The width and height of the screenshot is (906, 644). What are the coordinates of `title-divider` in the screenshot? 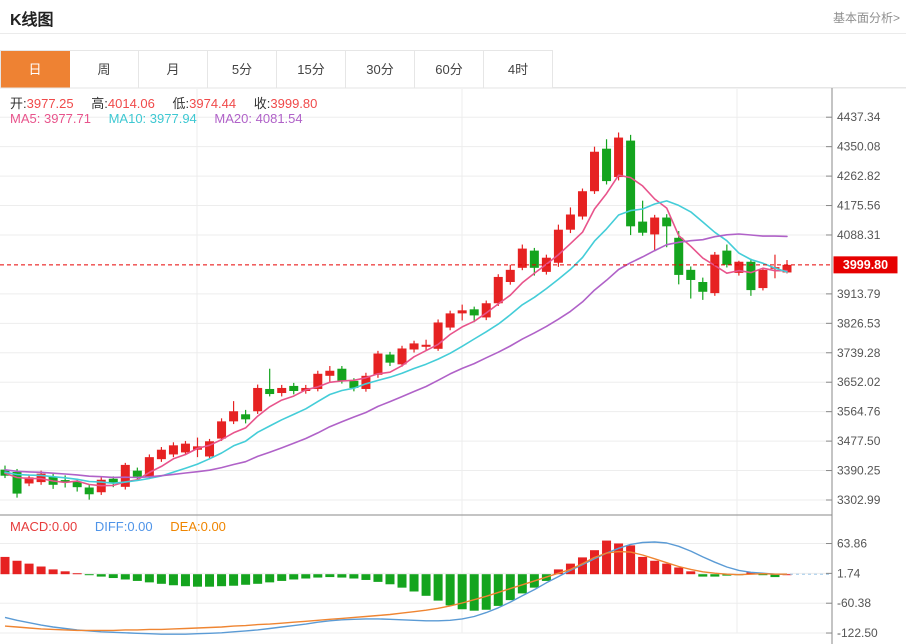 It's located at (453, 33).